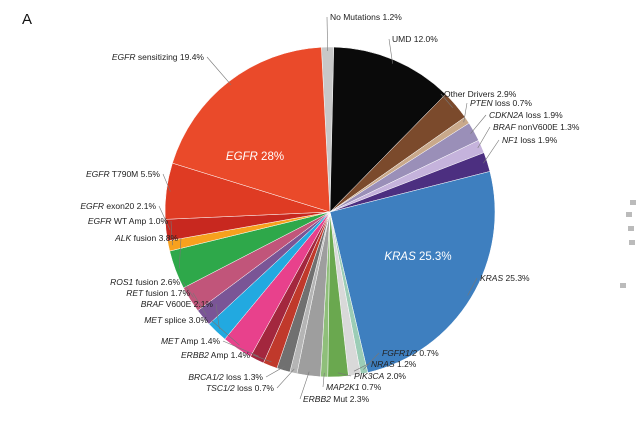 This screenshot has width=644, height=438. What do you see at coordinates (27, 19) in the screenshot?
I see `panel-label: A` at bounding box center [27, 19].